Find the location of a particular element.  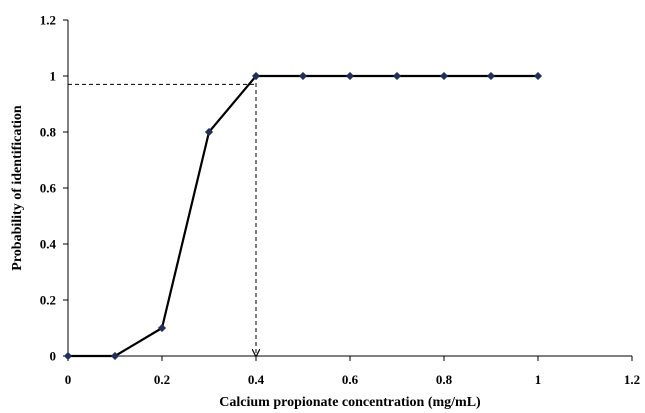

y-axis-title: Probability of identification is located at coordinates (17, 188).